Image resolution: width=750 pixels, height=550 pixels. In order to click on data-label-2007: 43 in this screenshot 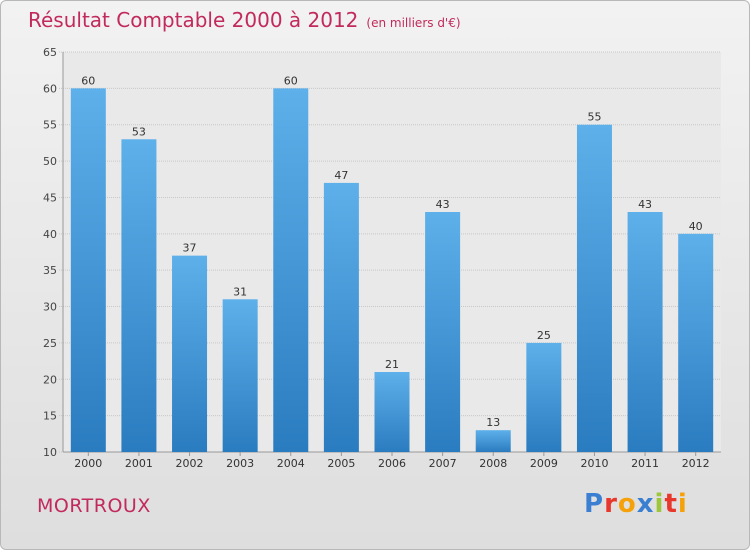, I will do `click(443, 204)`.